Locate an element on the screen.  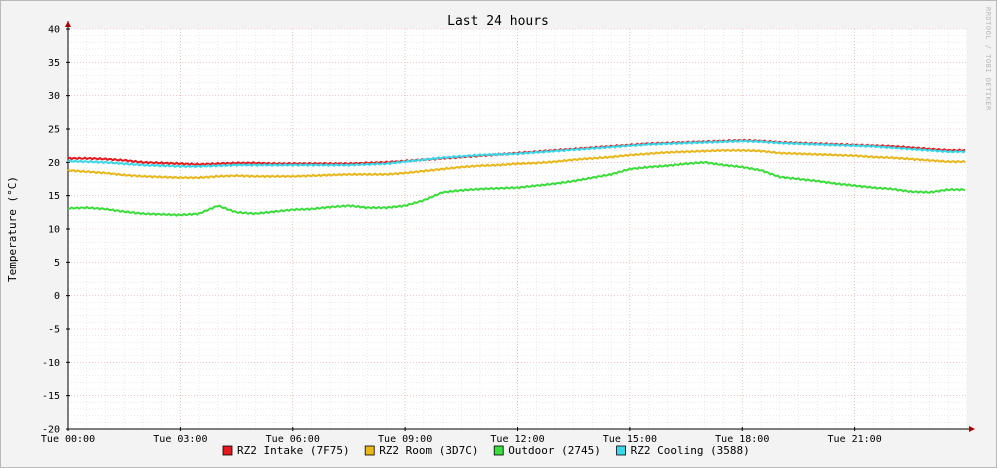
x-axis-arrow is located at coordinates (972, 429).